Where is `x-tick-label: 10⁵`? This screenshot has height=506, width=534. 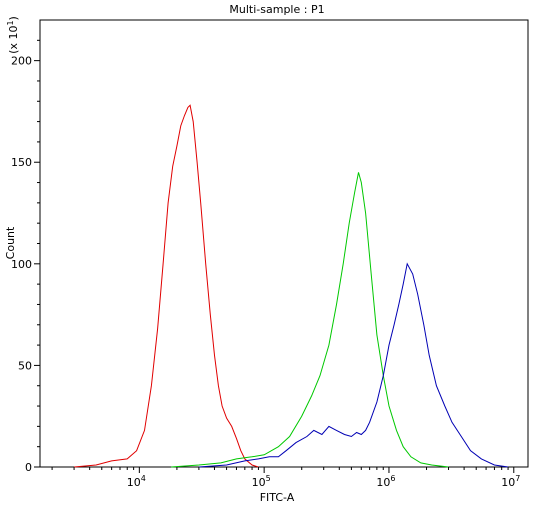 x-tick-label: 10⁵ is located at coordinates (261, 481).